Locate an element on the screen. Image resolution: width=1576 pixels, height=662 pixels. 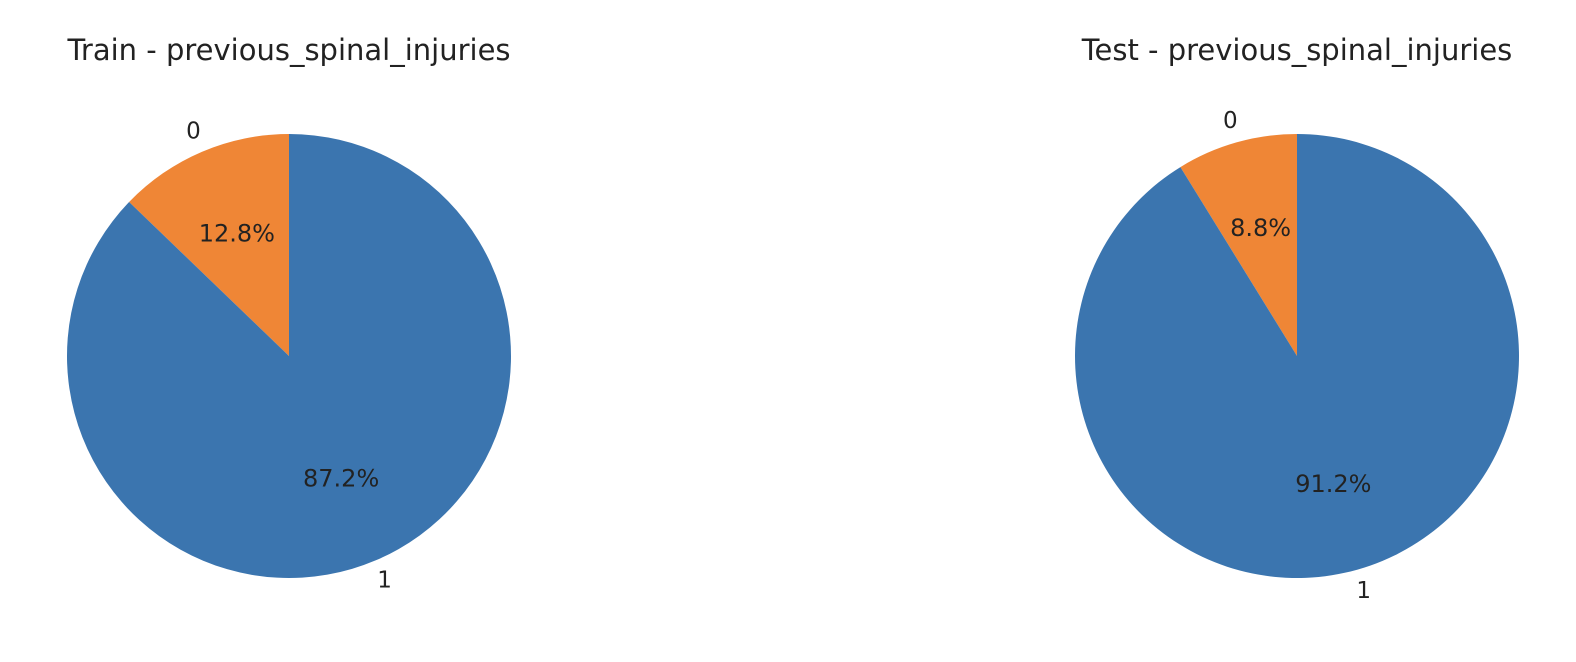
pct-label-0: 8.8% is located at coordinates (1260, 228).